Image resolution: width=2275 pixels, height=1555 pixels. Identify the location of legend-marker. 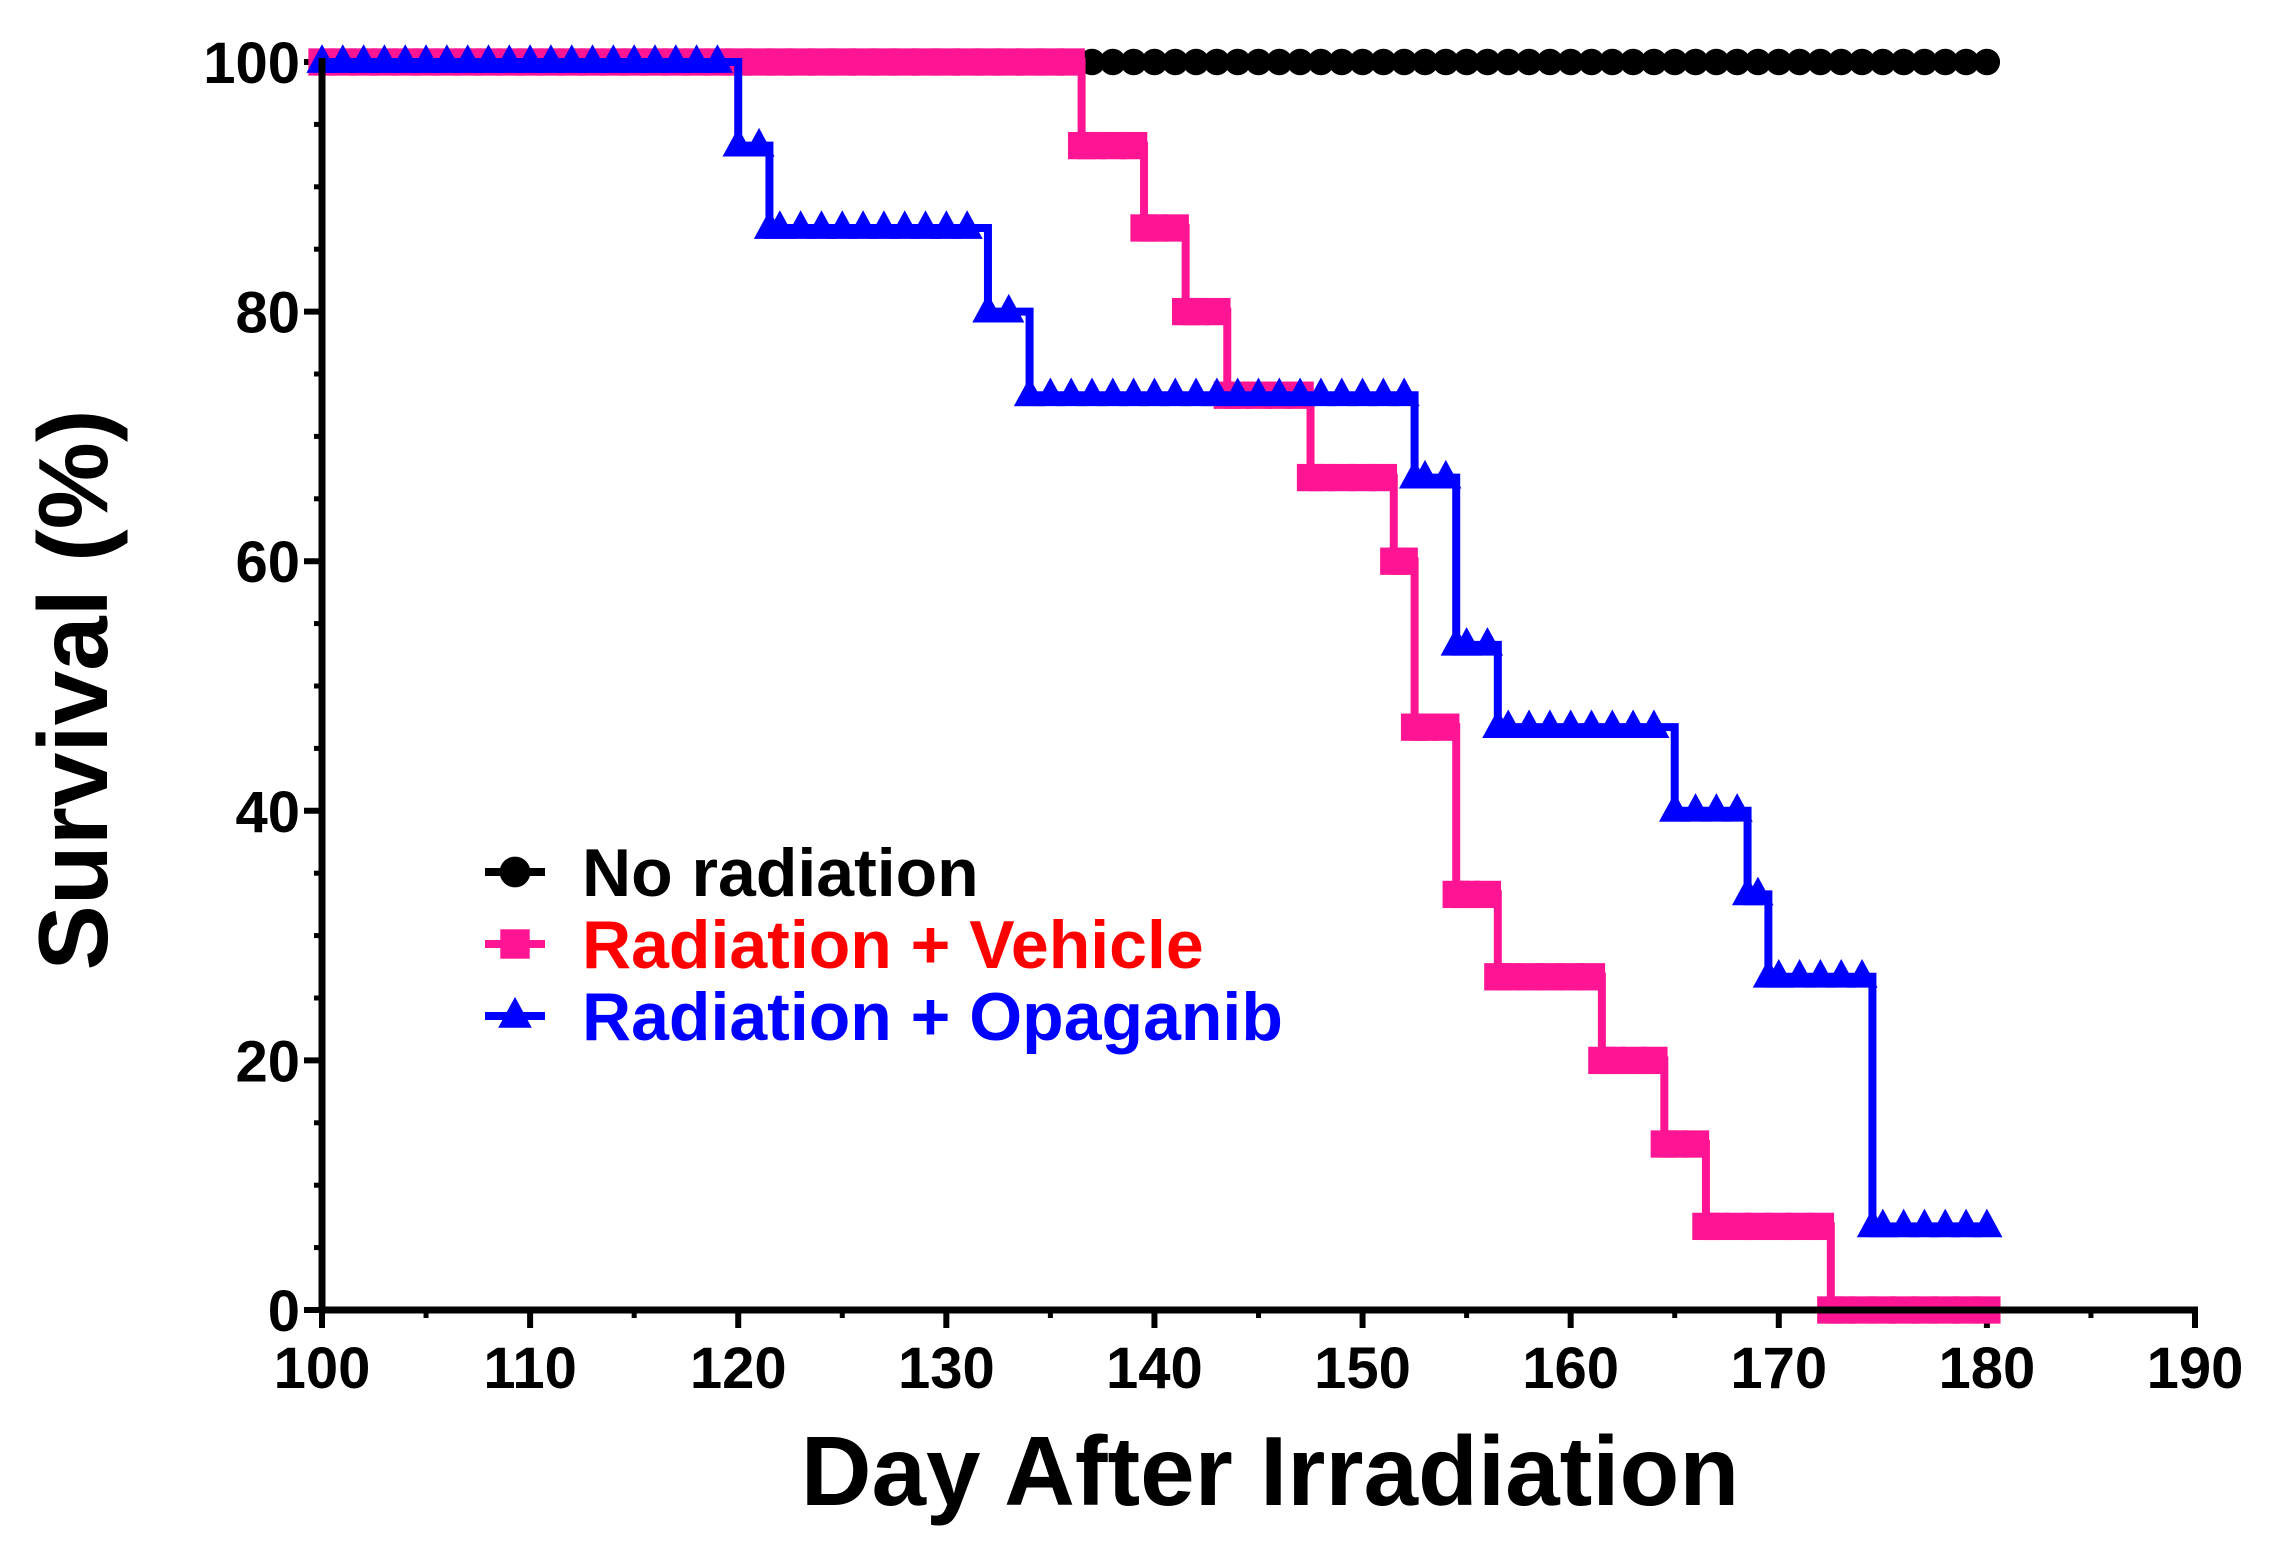
(515, 1012).